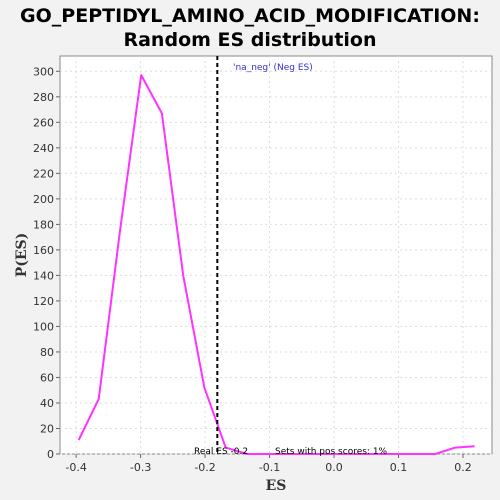 This screenshot has height=500, width=500. Describe the element at coordinates (399, 467) in the screenshot. I see `x-tick-label: 0.1` at that location.